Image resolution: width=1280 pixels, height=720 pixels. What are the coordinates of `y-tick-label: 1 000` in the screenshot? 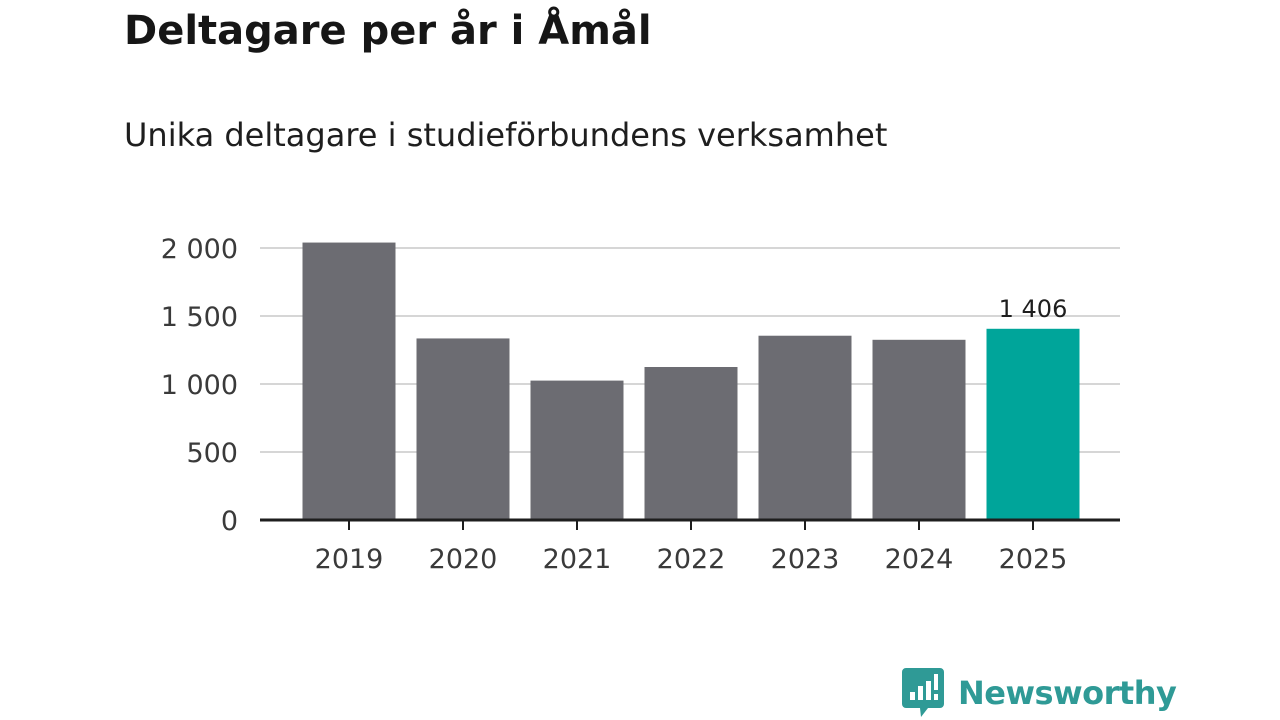 It's located at (199, 385).